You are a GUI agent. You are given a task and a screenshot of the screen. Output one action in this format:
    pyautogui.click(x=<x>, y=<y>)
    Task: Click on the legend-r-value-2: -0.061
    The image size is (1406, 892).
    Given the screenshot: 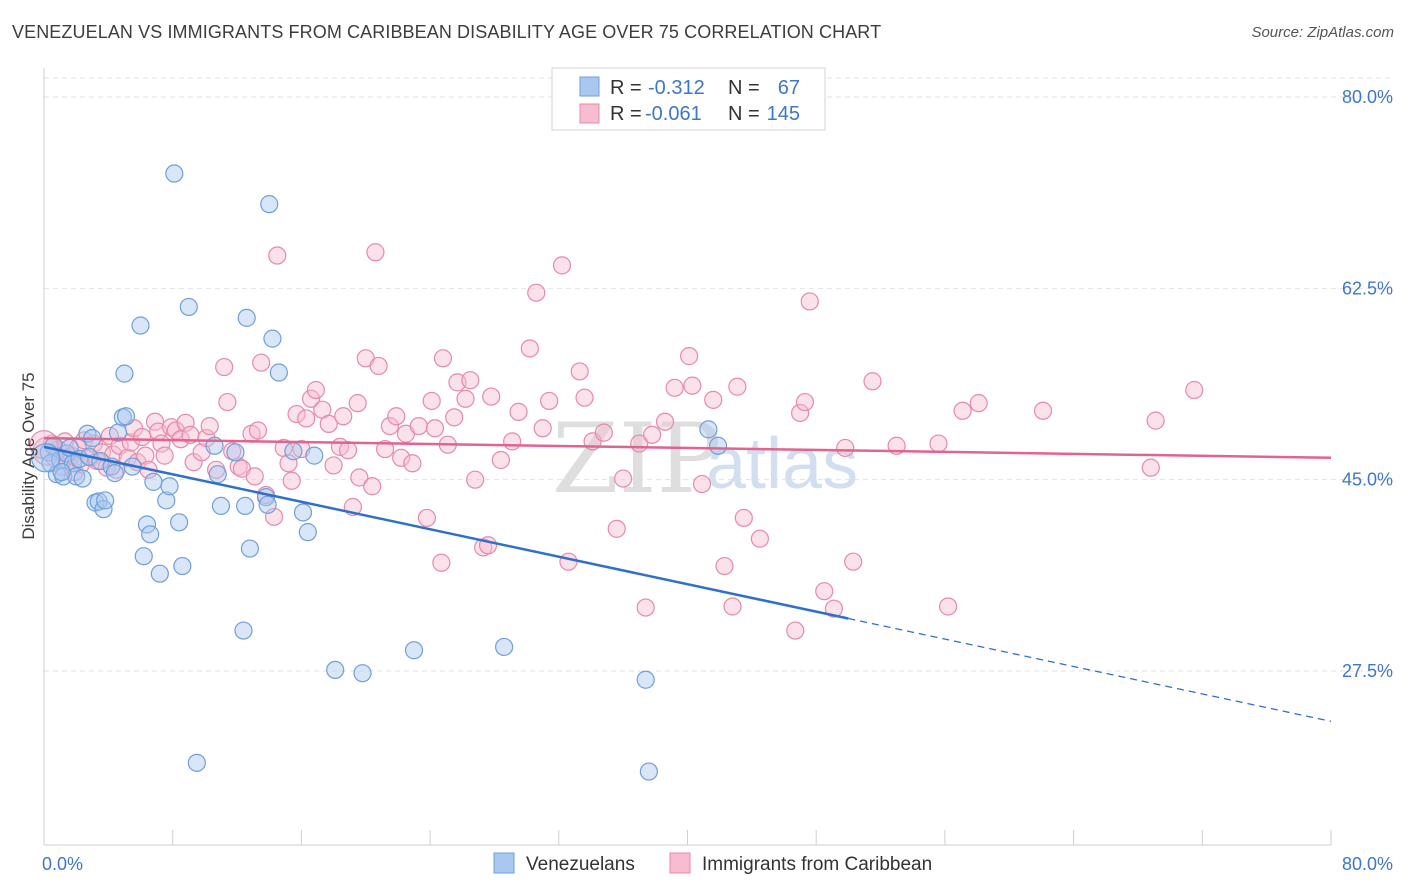 What is the action you would take?
    pyautogui.click(x=673, y=114)
    